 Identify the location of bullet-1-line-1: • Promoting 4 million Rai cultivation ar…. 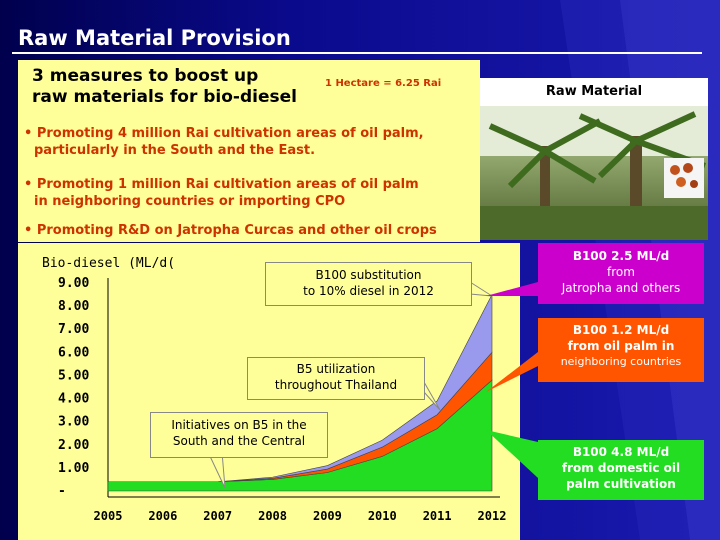
(224, 133).